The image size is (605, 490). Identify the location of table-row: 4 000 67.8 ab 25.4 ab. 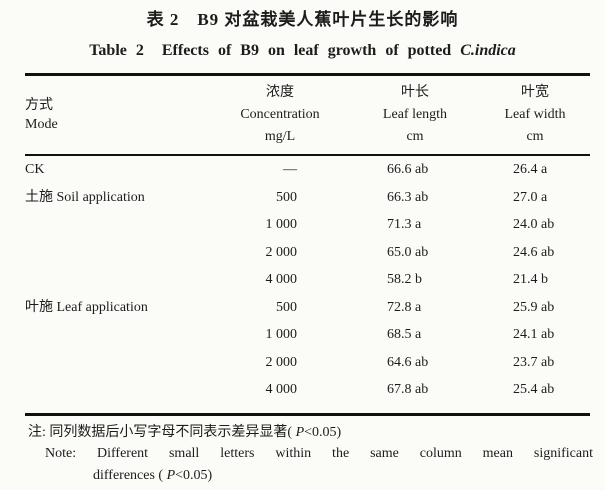
(307, 390).